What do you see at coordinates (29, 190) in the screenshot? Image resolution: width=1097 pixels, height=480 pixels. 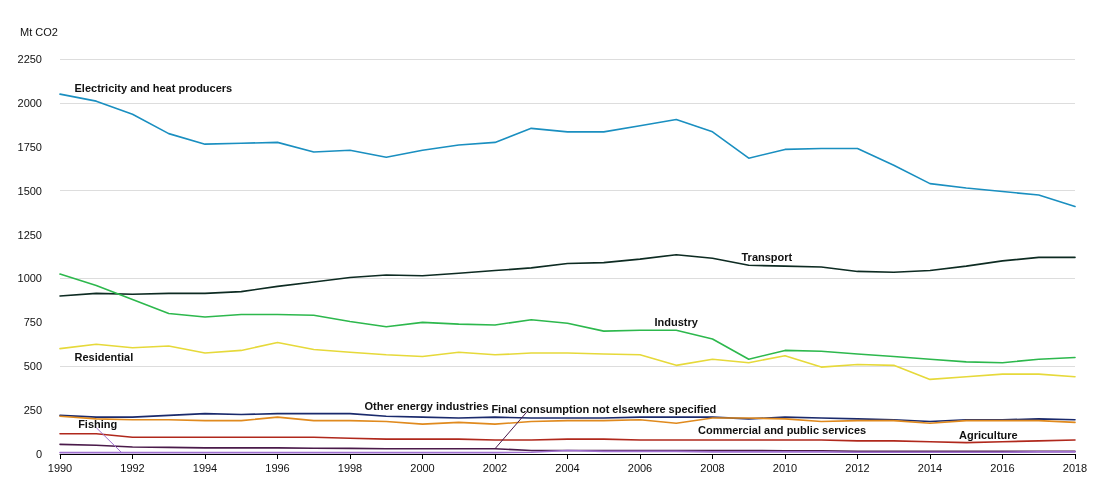 I see `y-tick-label: 1500` at bounding box center [29, 190].